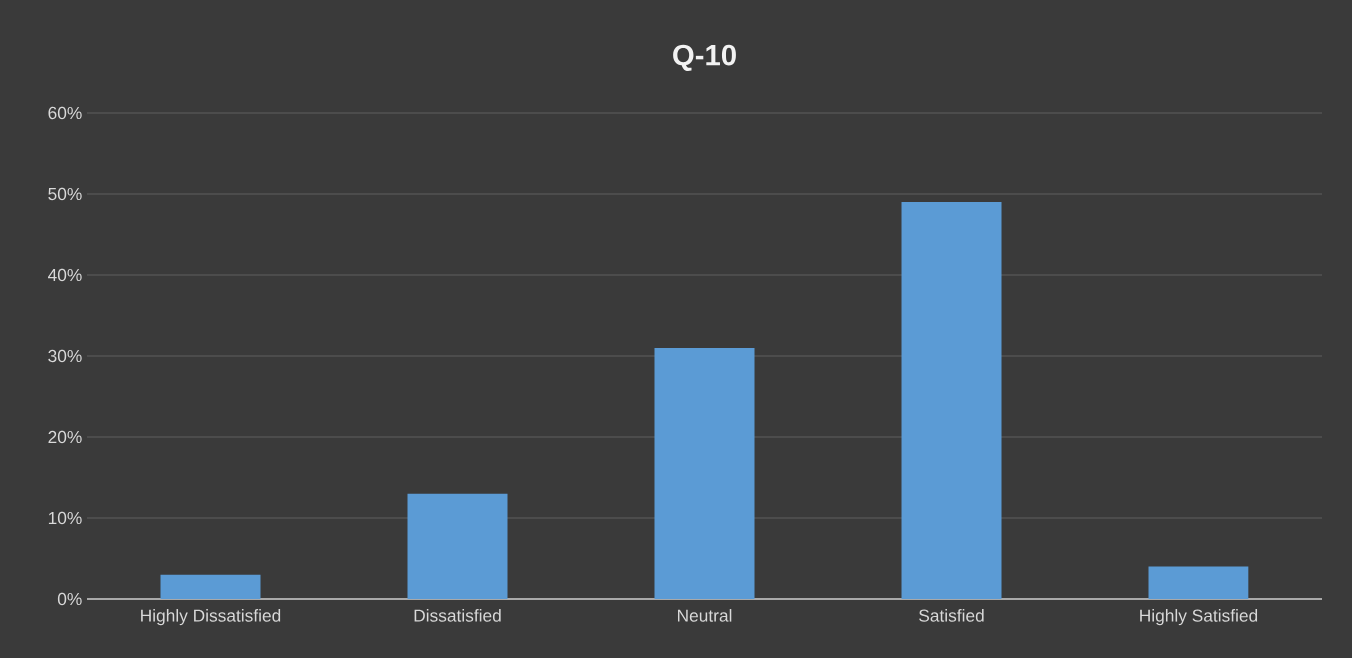  Describe the element at coordinates (211, 617) in the screenshot. I see `x-tick-label: Highly Dissatisfied` at that location.